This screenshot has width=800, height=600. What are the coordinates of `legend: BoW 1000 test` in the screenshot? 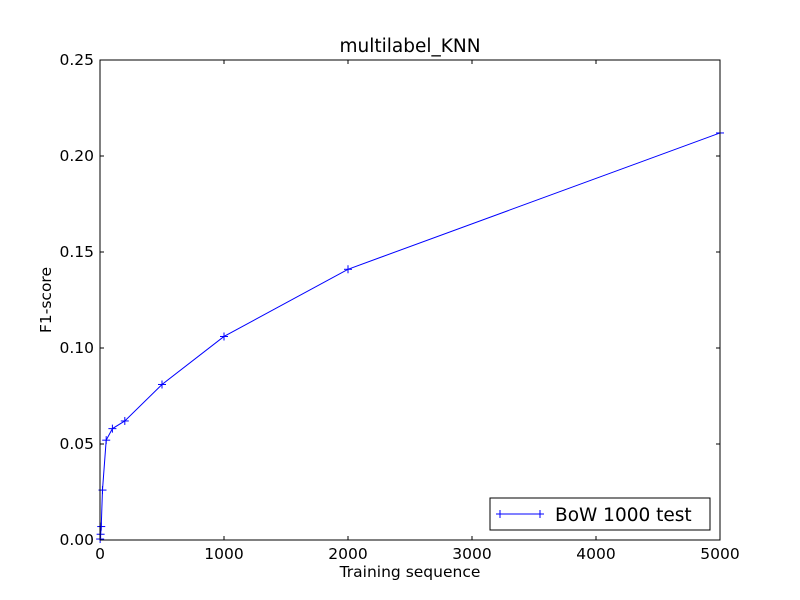 It's located at (600, 514).